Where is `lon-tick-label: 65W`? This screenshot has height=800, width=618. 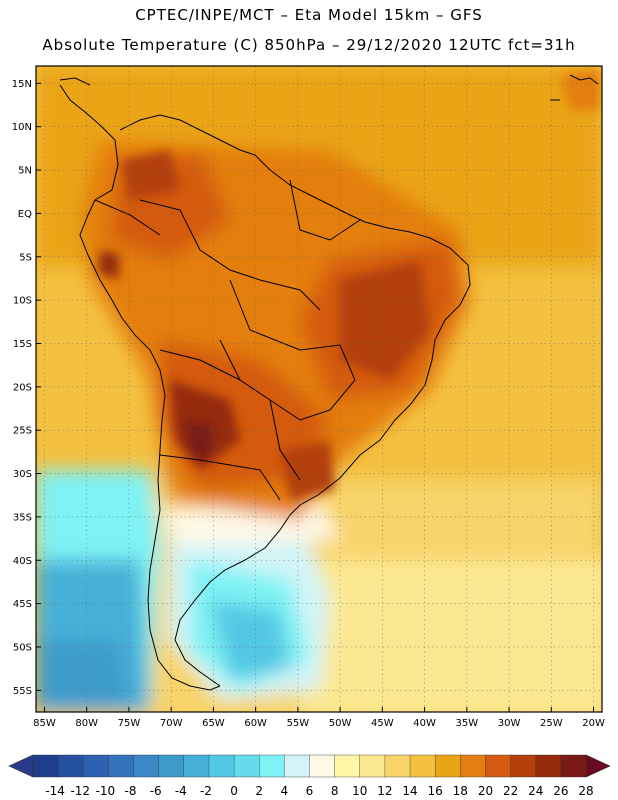 lon-tick-label: 65W is located at coordinates (213, 723).